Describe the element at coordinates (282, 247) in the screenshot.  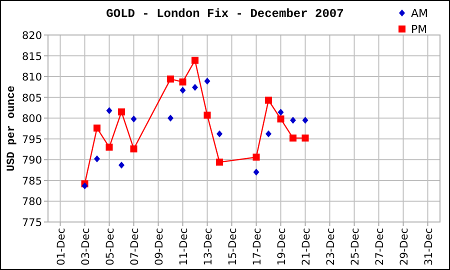
I see `x-tick-label: 19-Dec` at that location.